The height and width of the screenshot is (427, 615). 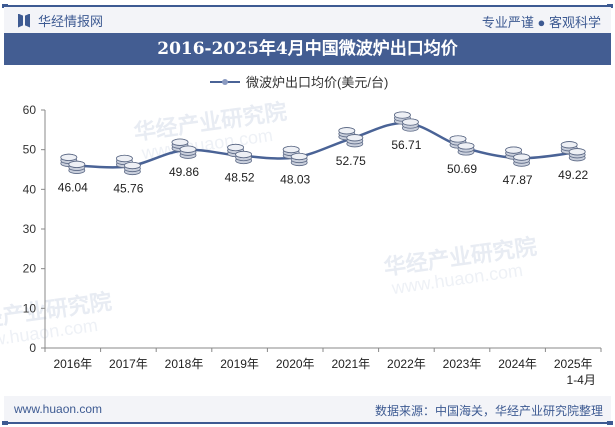 What do you see at coordinates (406, 364) in the screenshot?
I see `svg-text: 2022年` at bounding box center [406, 364].